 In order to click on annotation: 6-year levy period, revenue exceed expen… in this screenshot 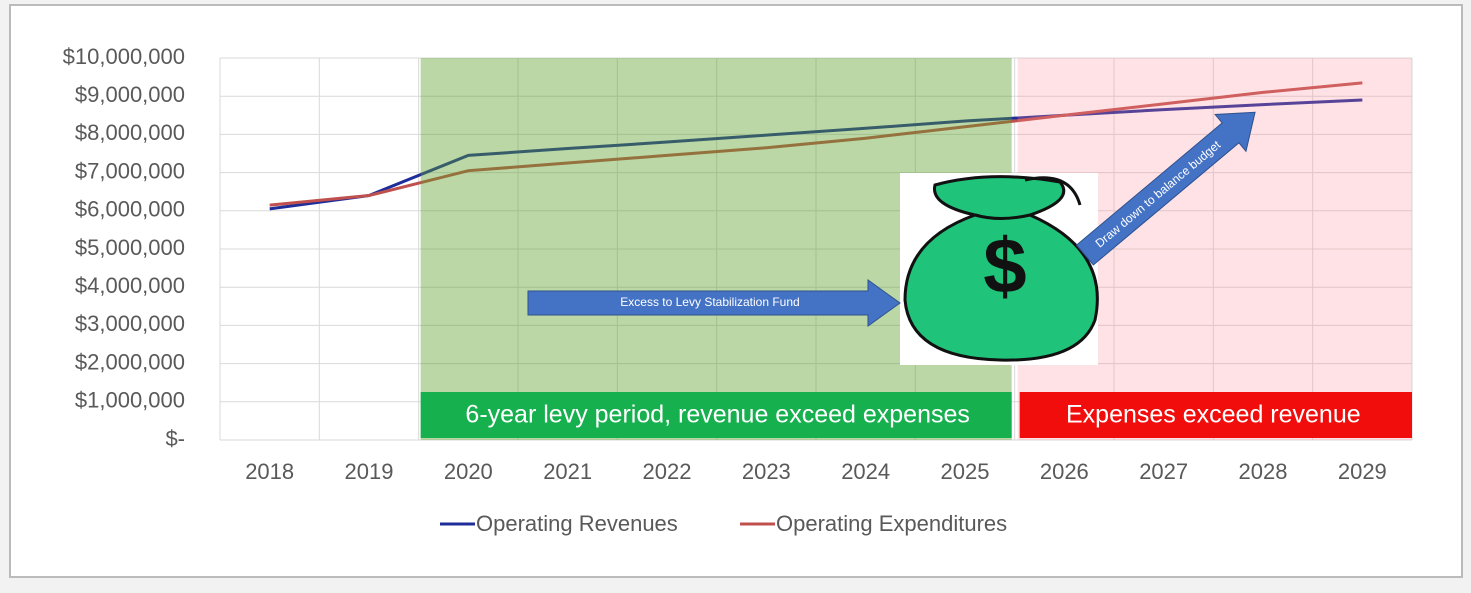, I will do `click(717, 415)`.